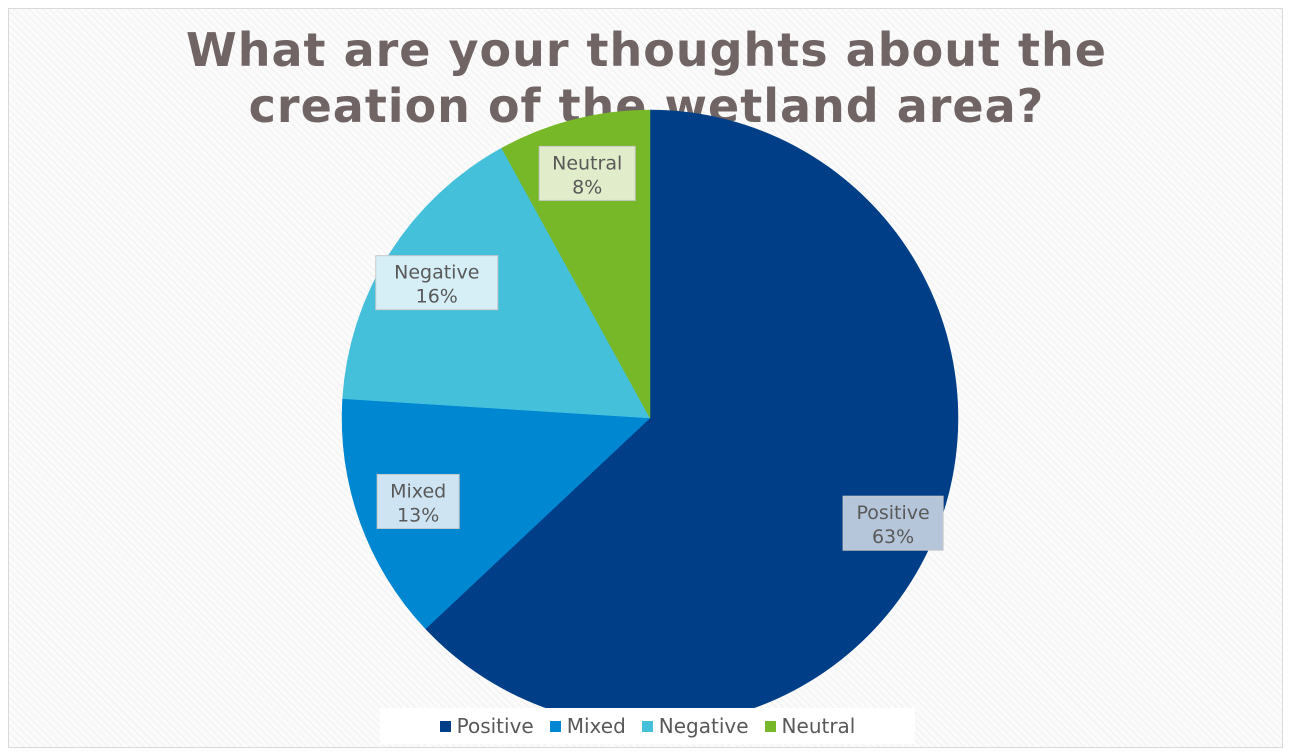  I want to click on data-label-category-neutral: Neutral, so click(587, 163).